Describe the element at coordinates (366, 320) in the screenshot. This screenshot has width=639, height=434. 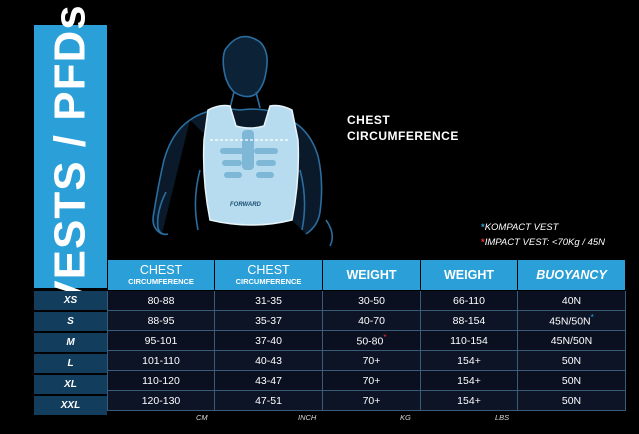
I see `table-row: 88-95 35-37 40-70 88-154 45N/50N*` at that location.